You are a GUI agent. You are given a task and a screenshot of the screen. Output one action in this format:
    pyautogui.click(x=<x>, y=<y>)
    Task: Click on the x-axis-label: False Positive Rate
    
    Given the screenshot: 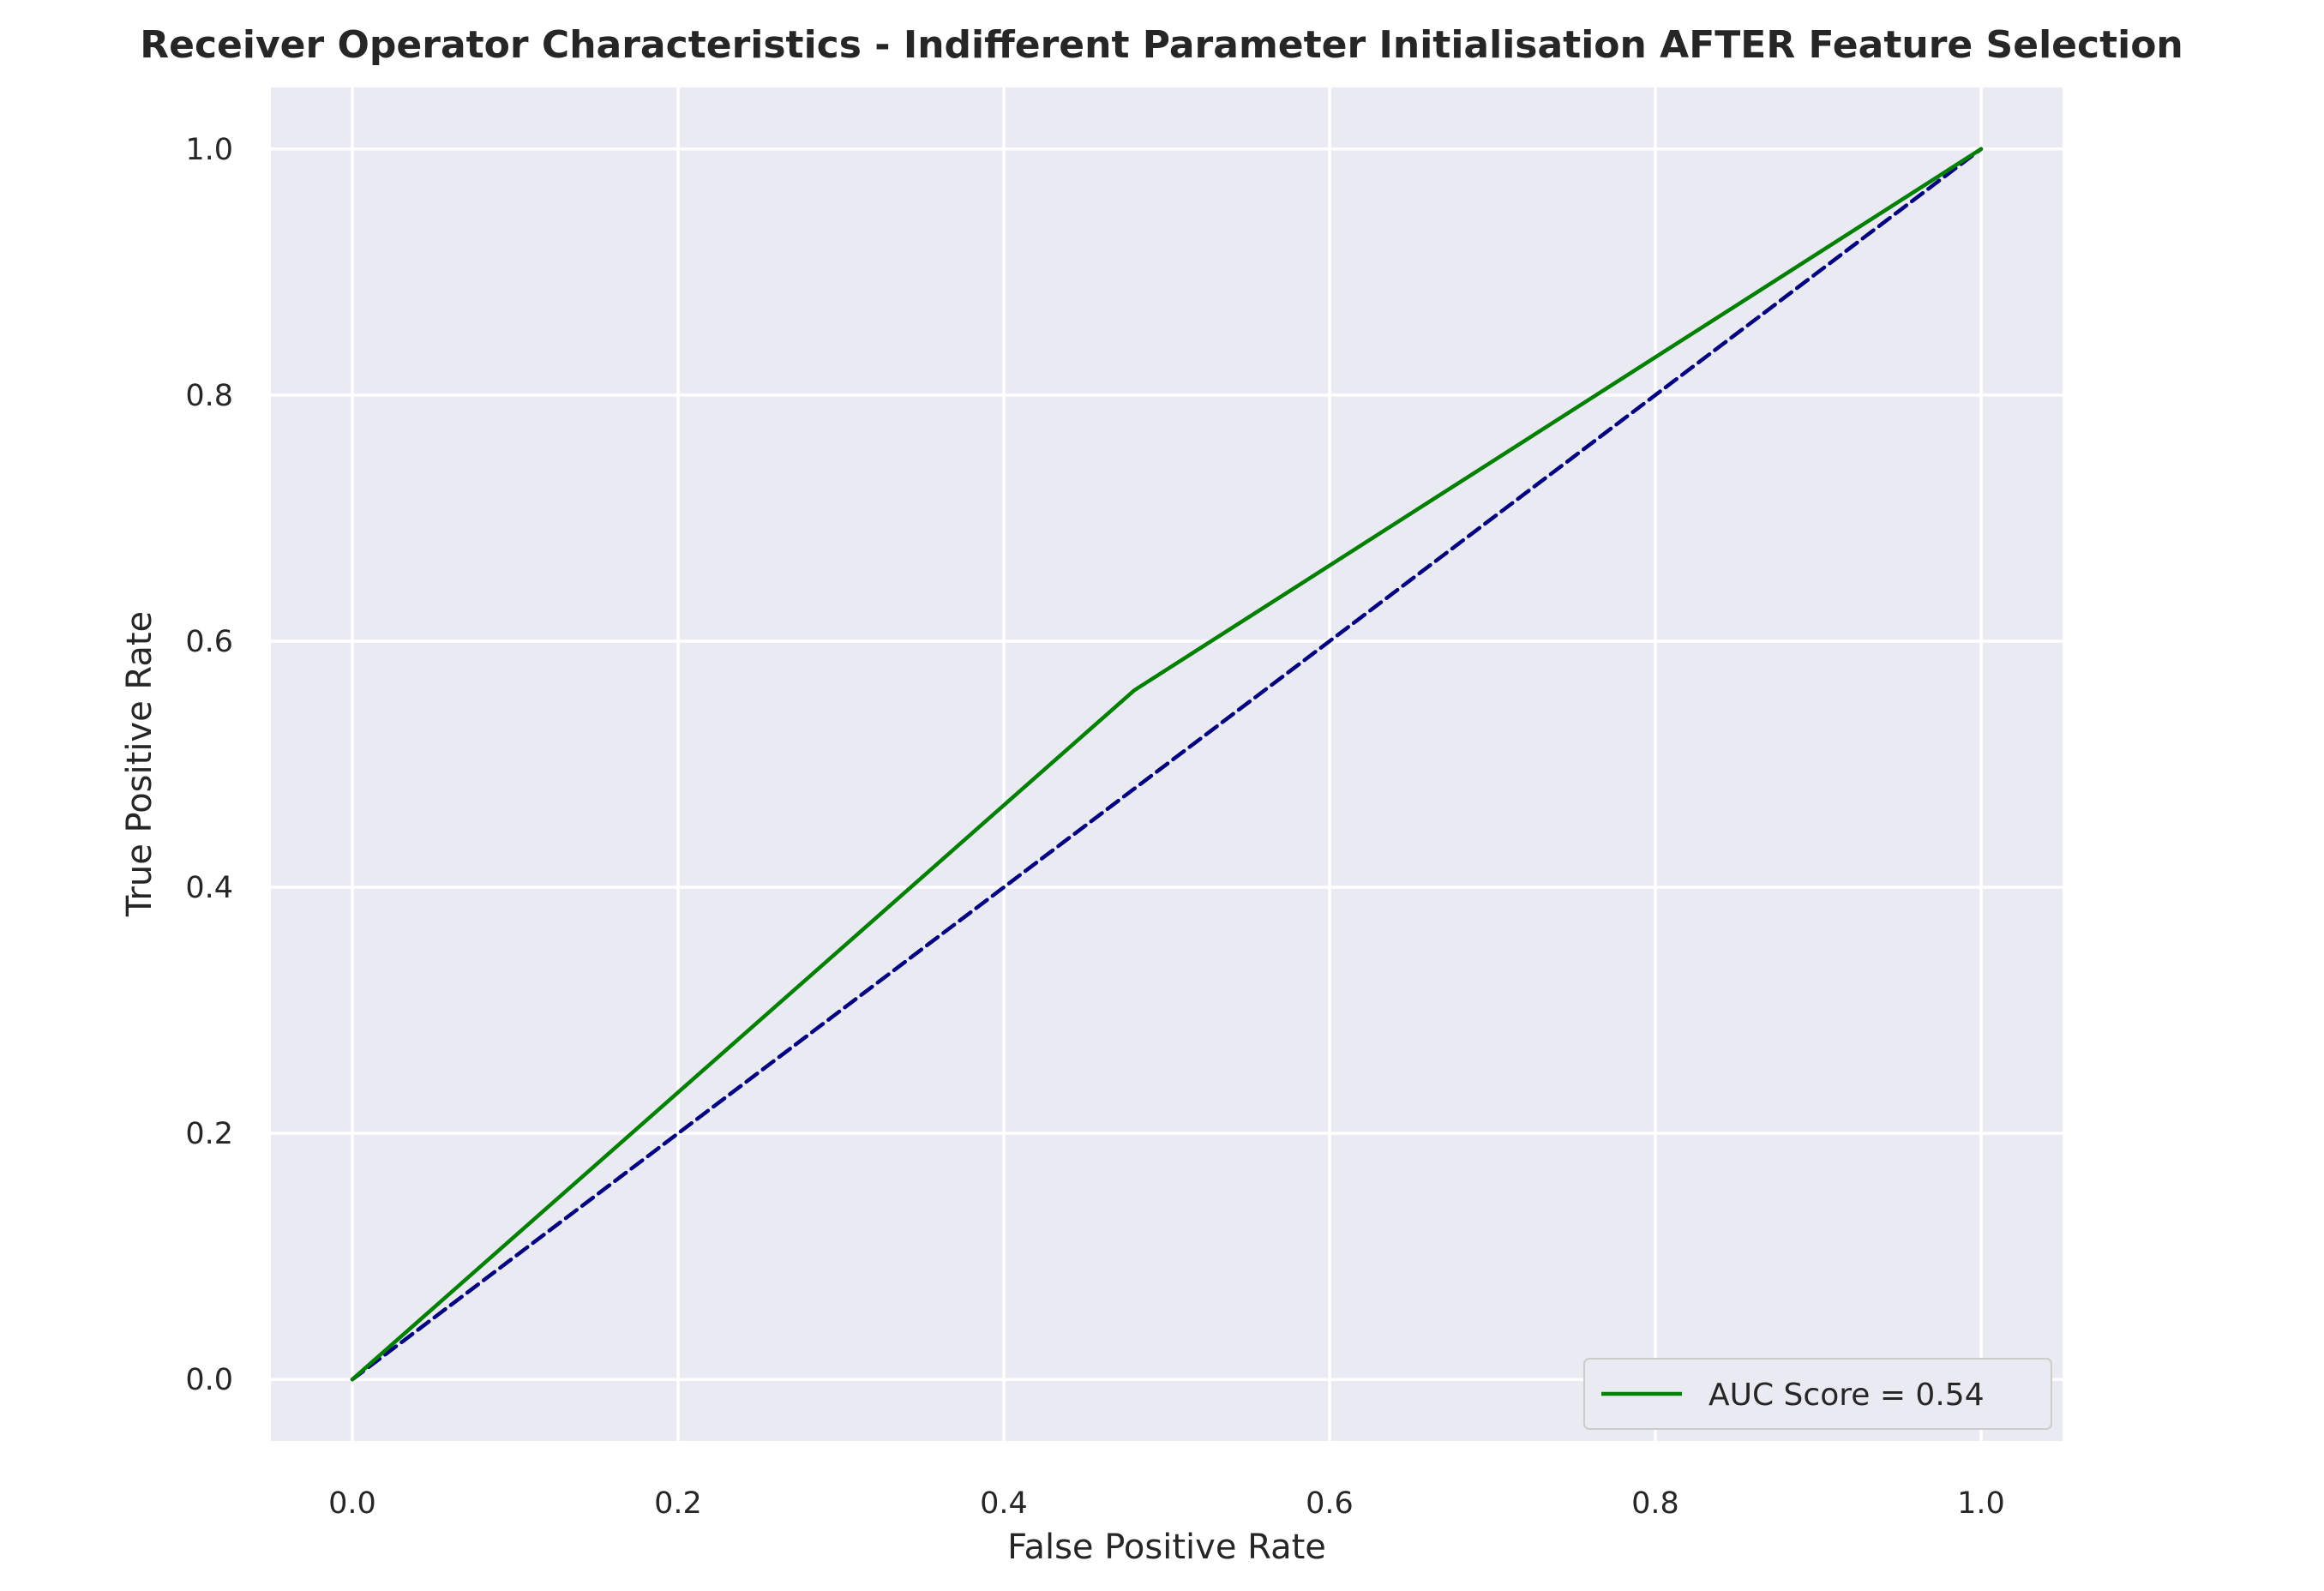 What is the action you would take?
    pyautogui.click(x=1166, y=1547)
    